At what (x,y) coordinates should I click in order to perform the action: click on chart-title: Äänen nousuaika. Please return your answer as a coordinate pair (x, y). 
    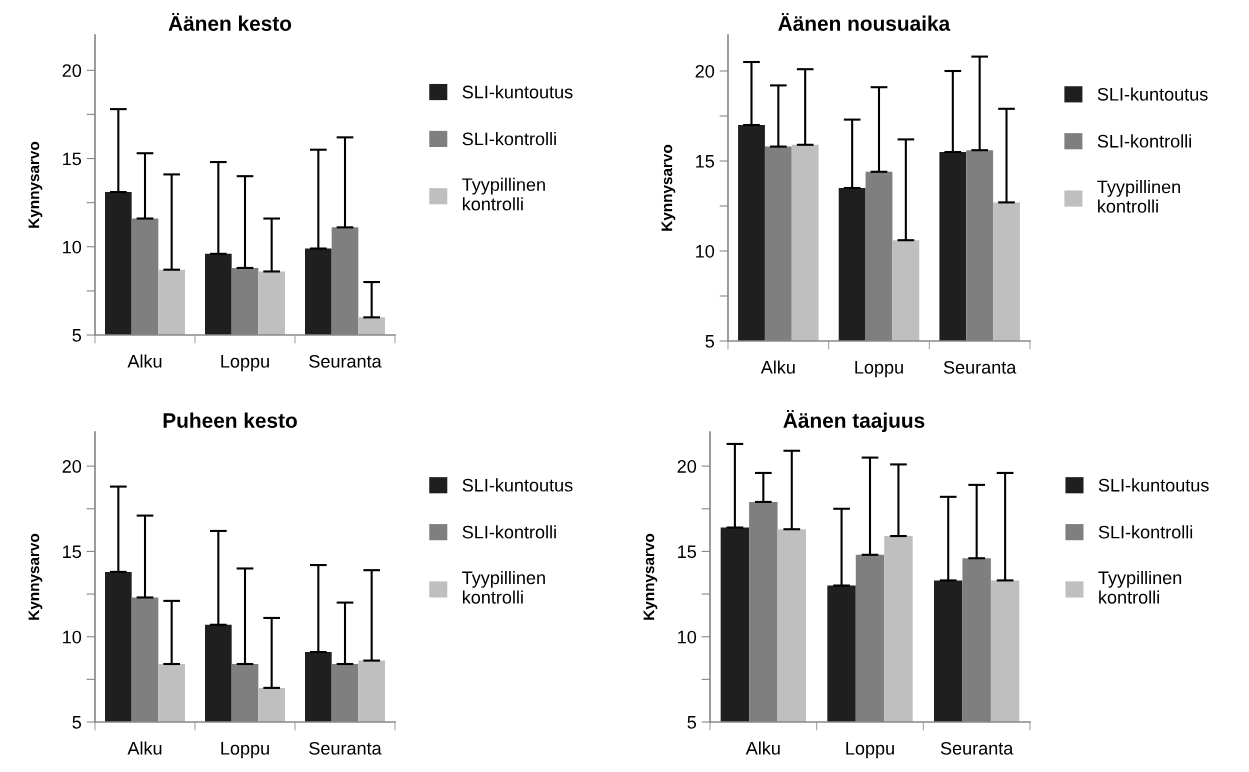
    Looking at the image, I should click on (864, 21).